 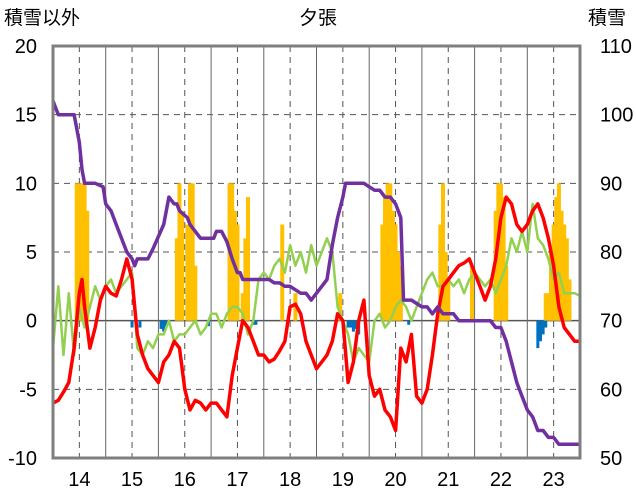 I want to click on y-right-tick-4: 70, so click(x=611, y=322).